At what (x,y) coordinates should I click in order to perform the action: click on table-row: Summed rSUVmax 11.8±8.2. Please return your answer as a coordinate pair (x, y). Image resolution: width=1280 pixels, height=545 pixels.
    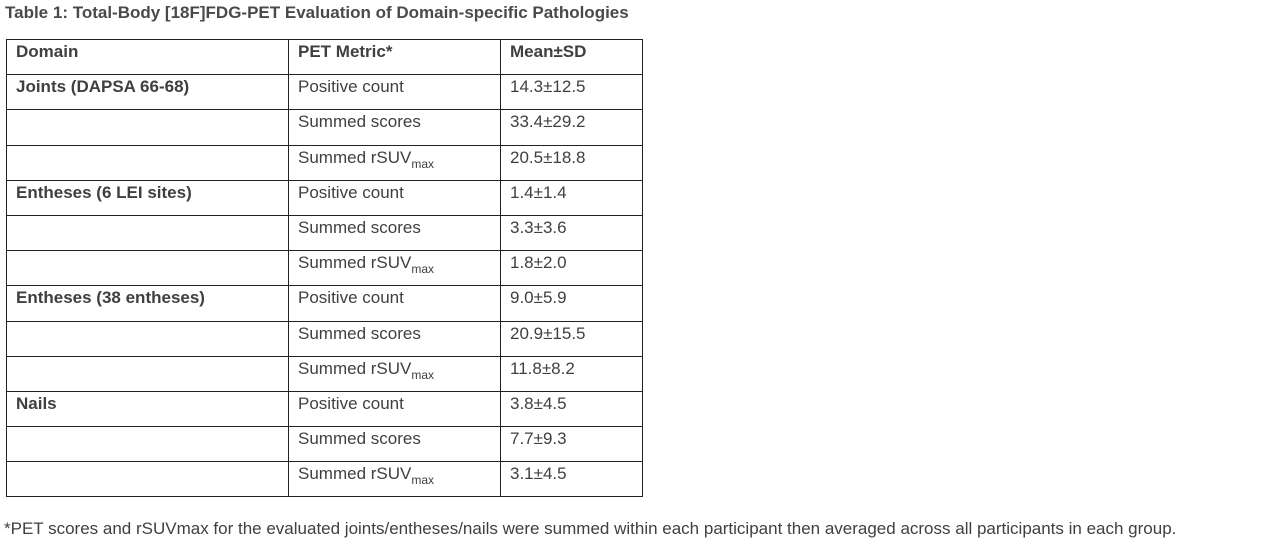
    Looking at the image, I should click on (324, 373).